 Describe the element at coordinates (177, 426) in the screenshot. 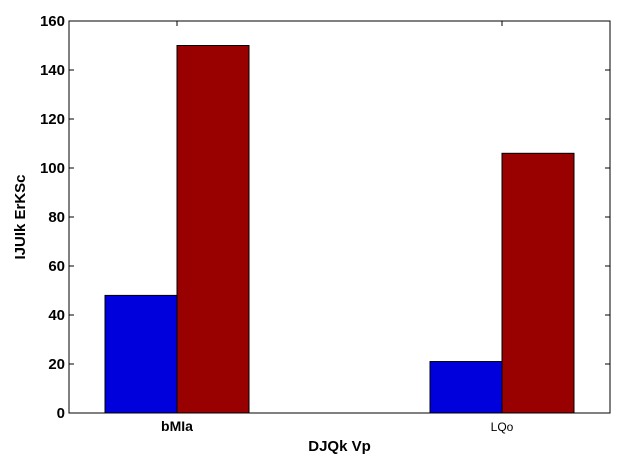

I see `x-tick-label-bMIa: bMIa` at that location.